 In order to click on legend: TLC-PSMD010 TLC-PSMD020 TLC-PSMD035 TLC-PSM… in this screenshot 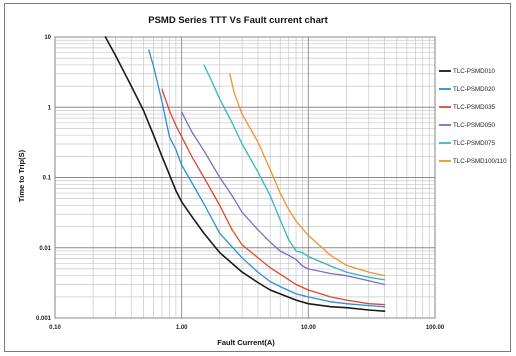, I will do `click(473, 116)`.